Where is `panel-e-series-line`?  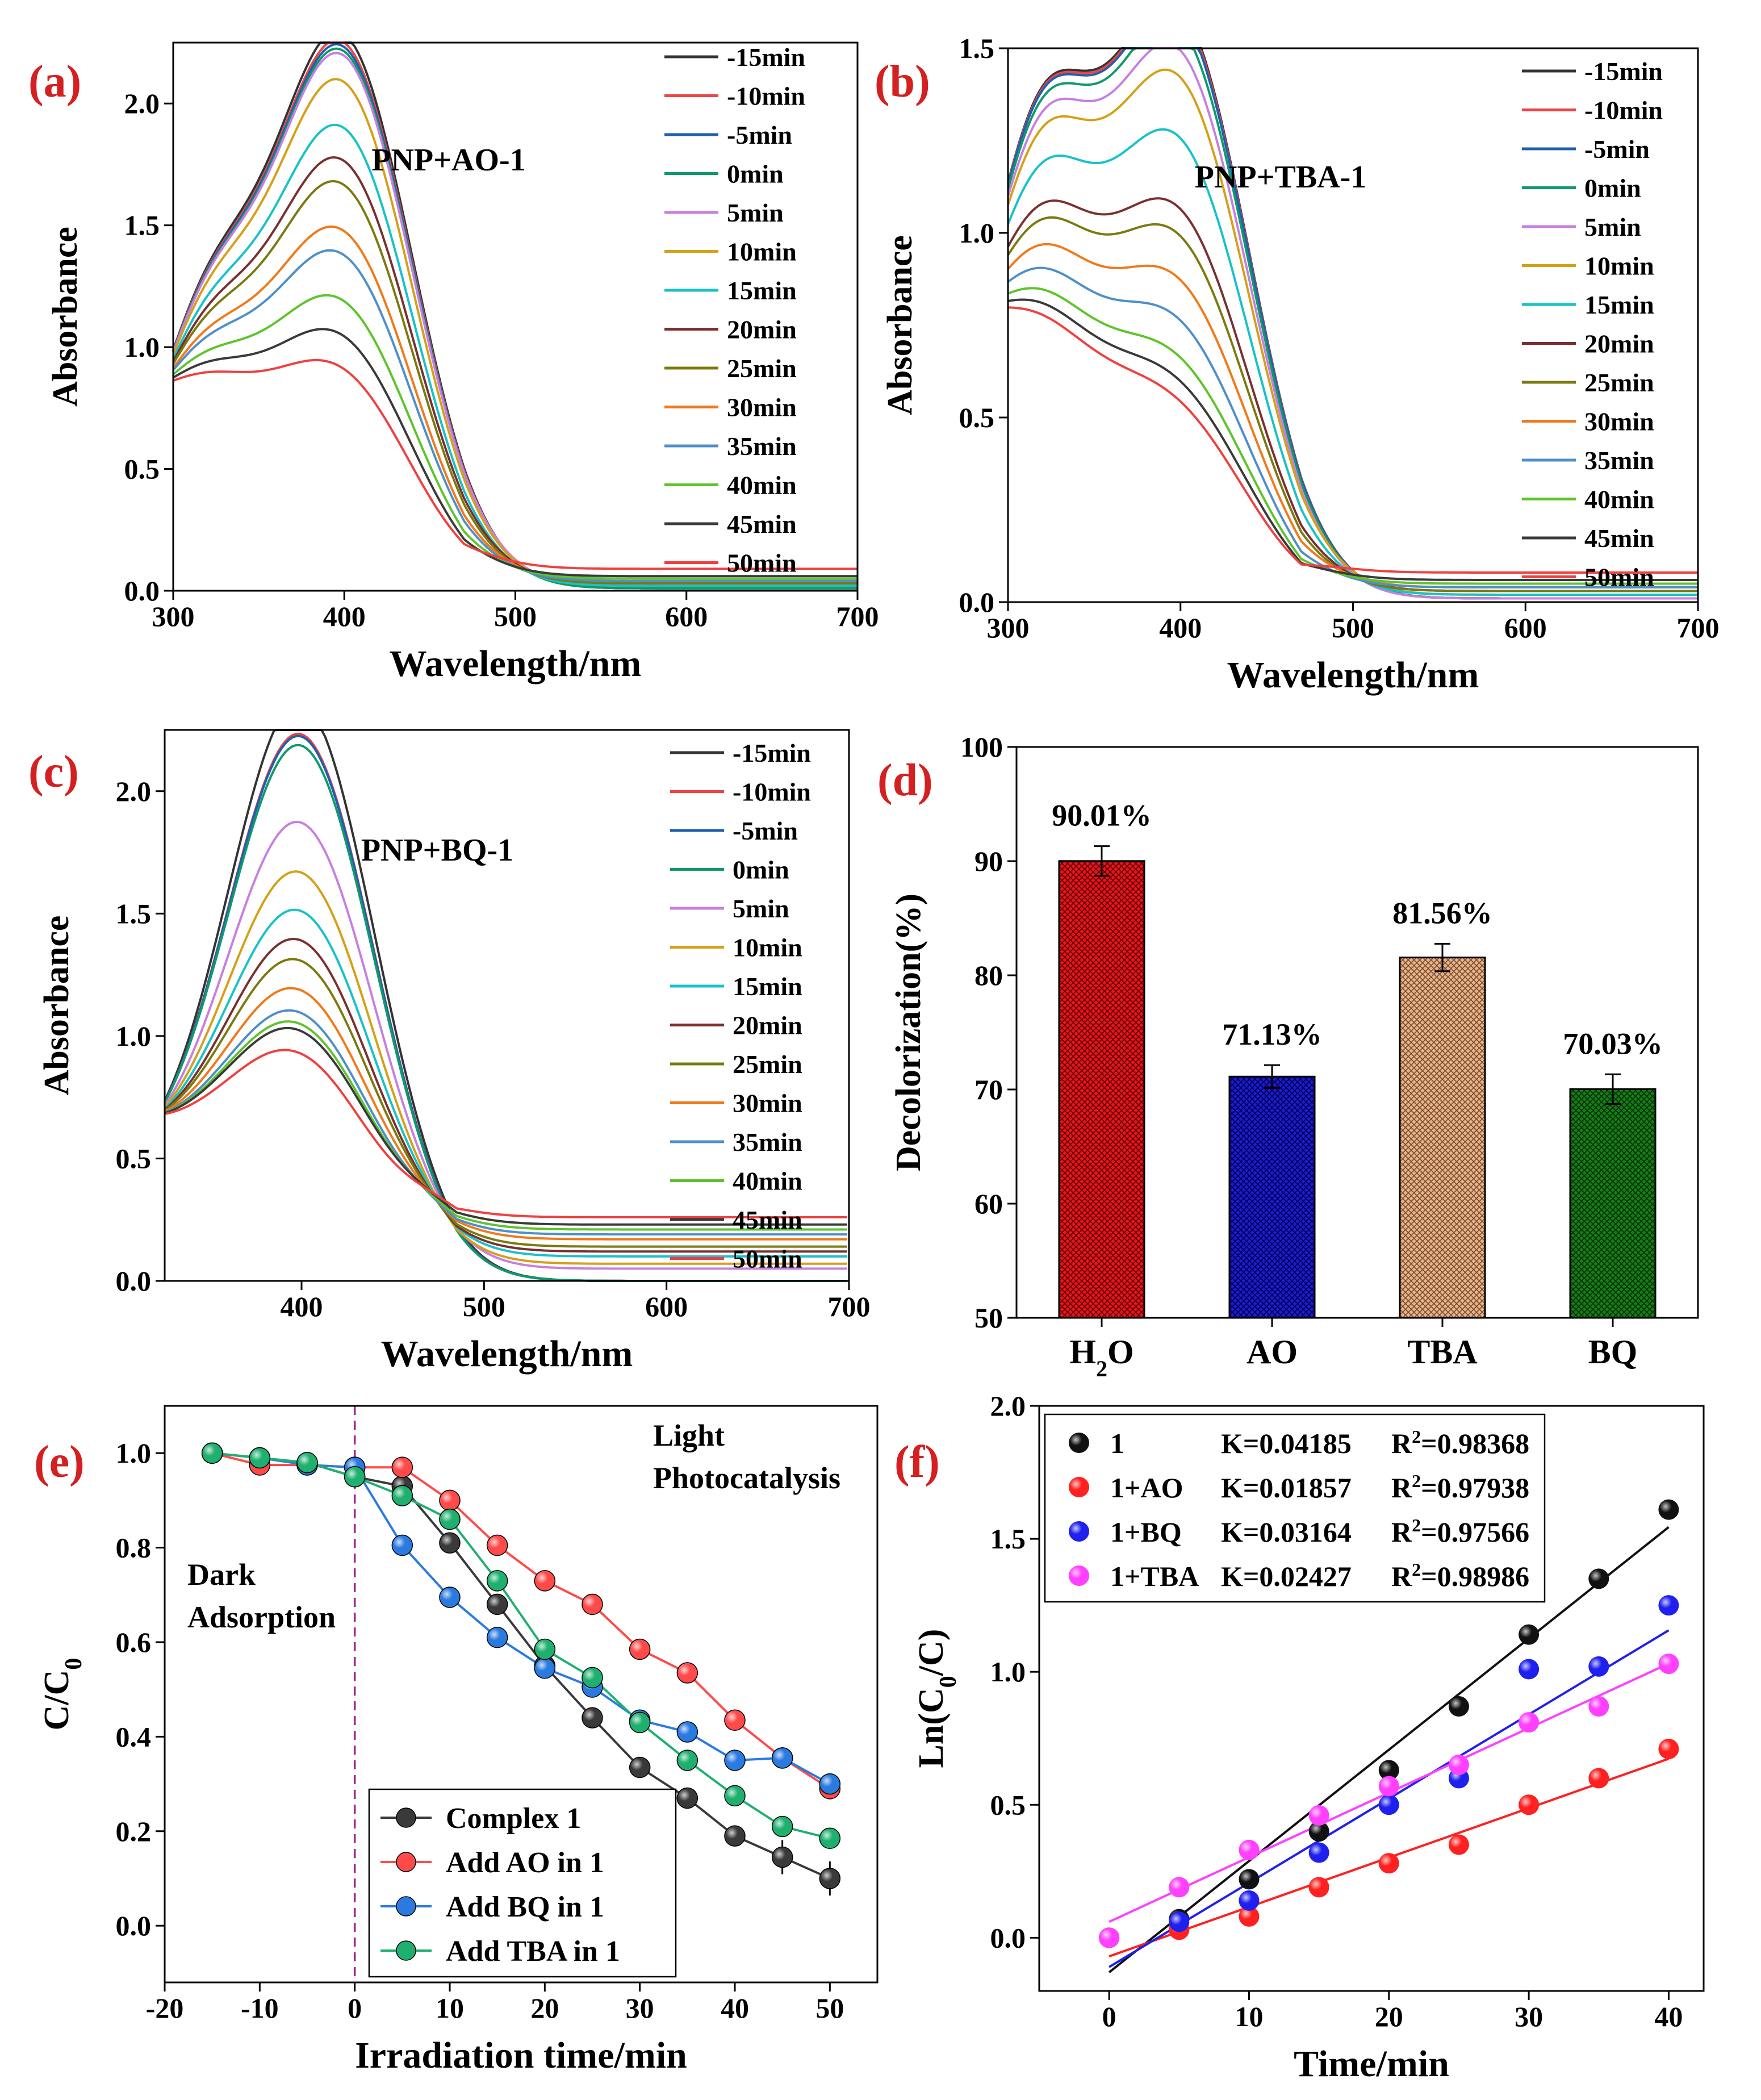 panel-e-series-line is located at coordinates (521, 1646).